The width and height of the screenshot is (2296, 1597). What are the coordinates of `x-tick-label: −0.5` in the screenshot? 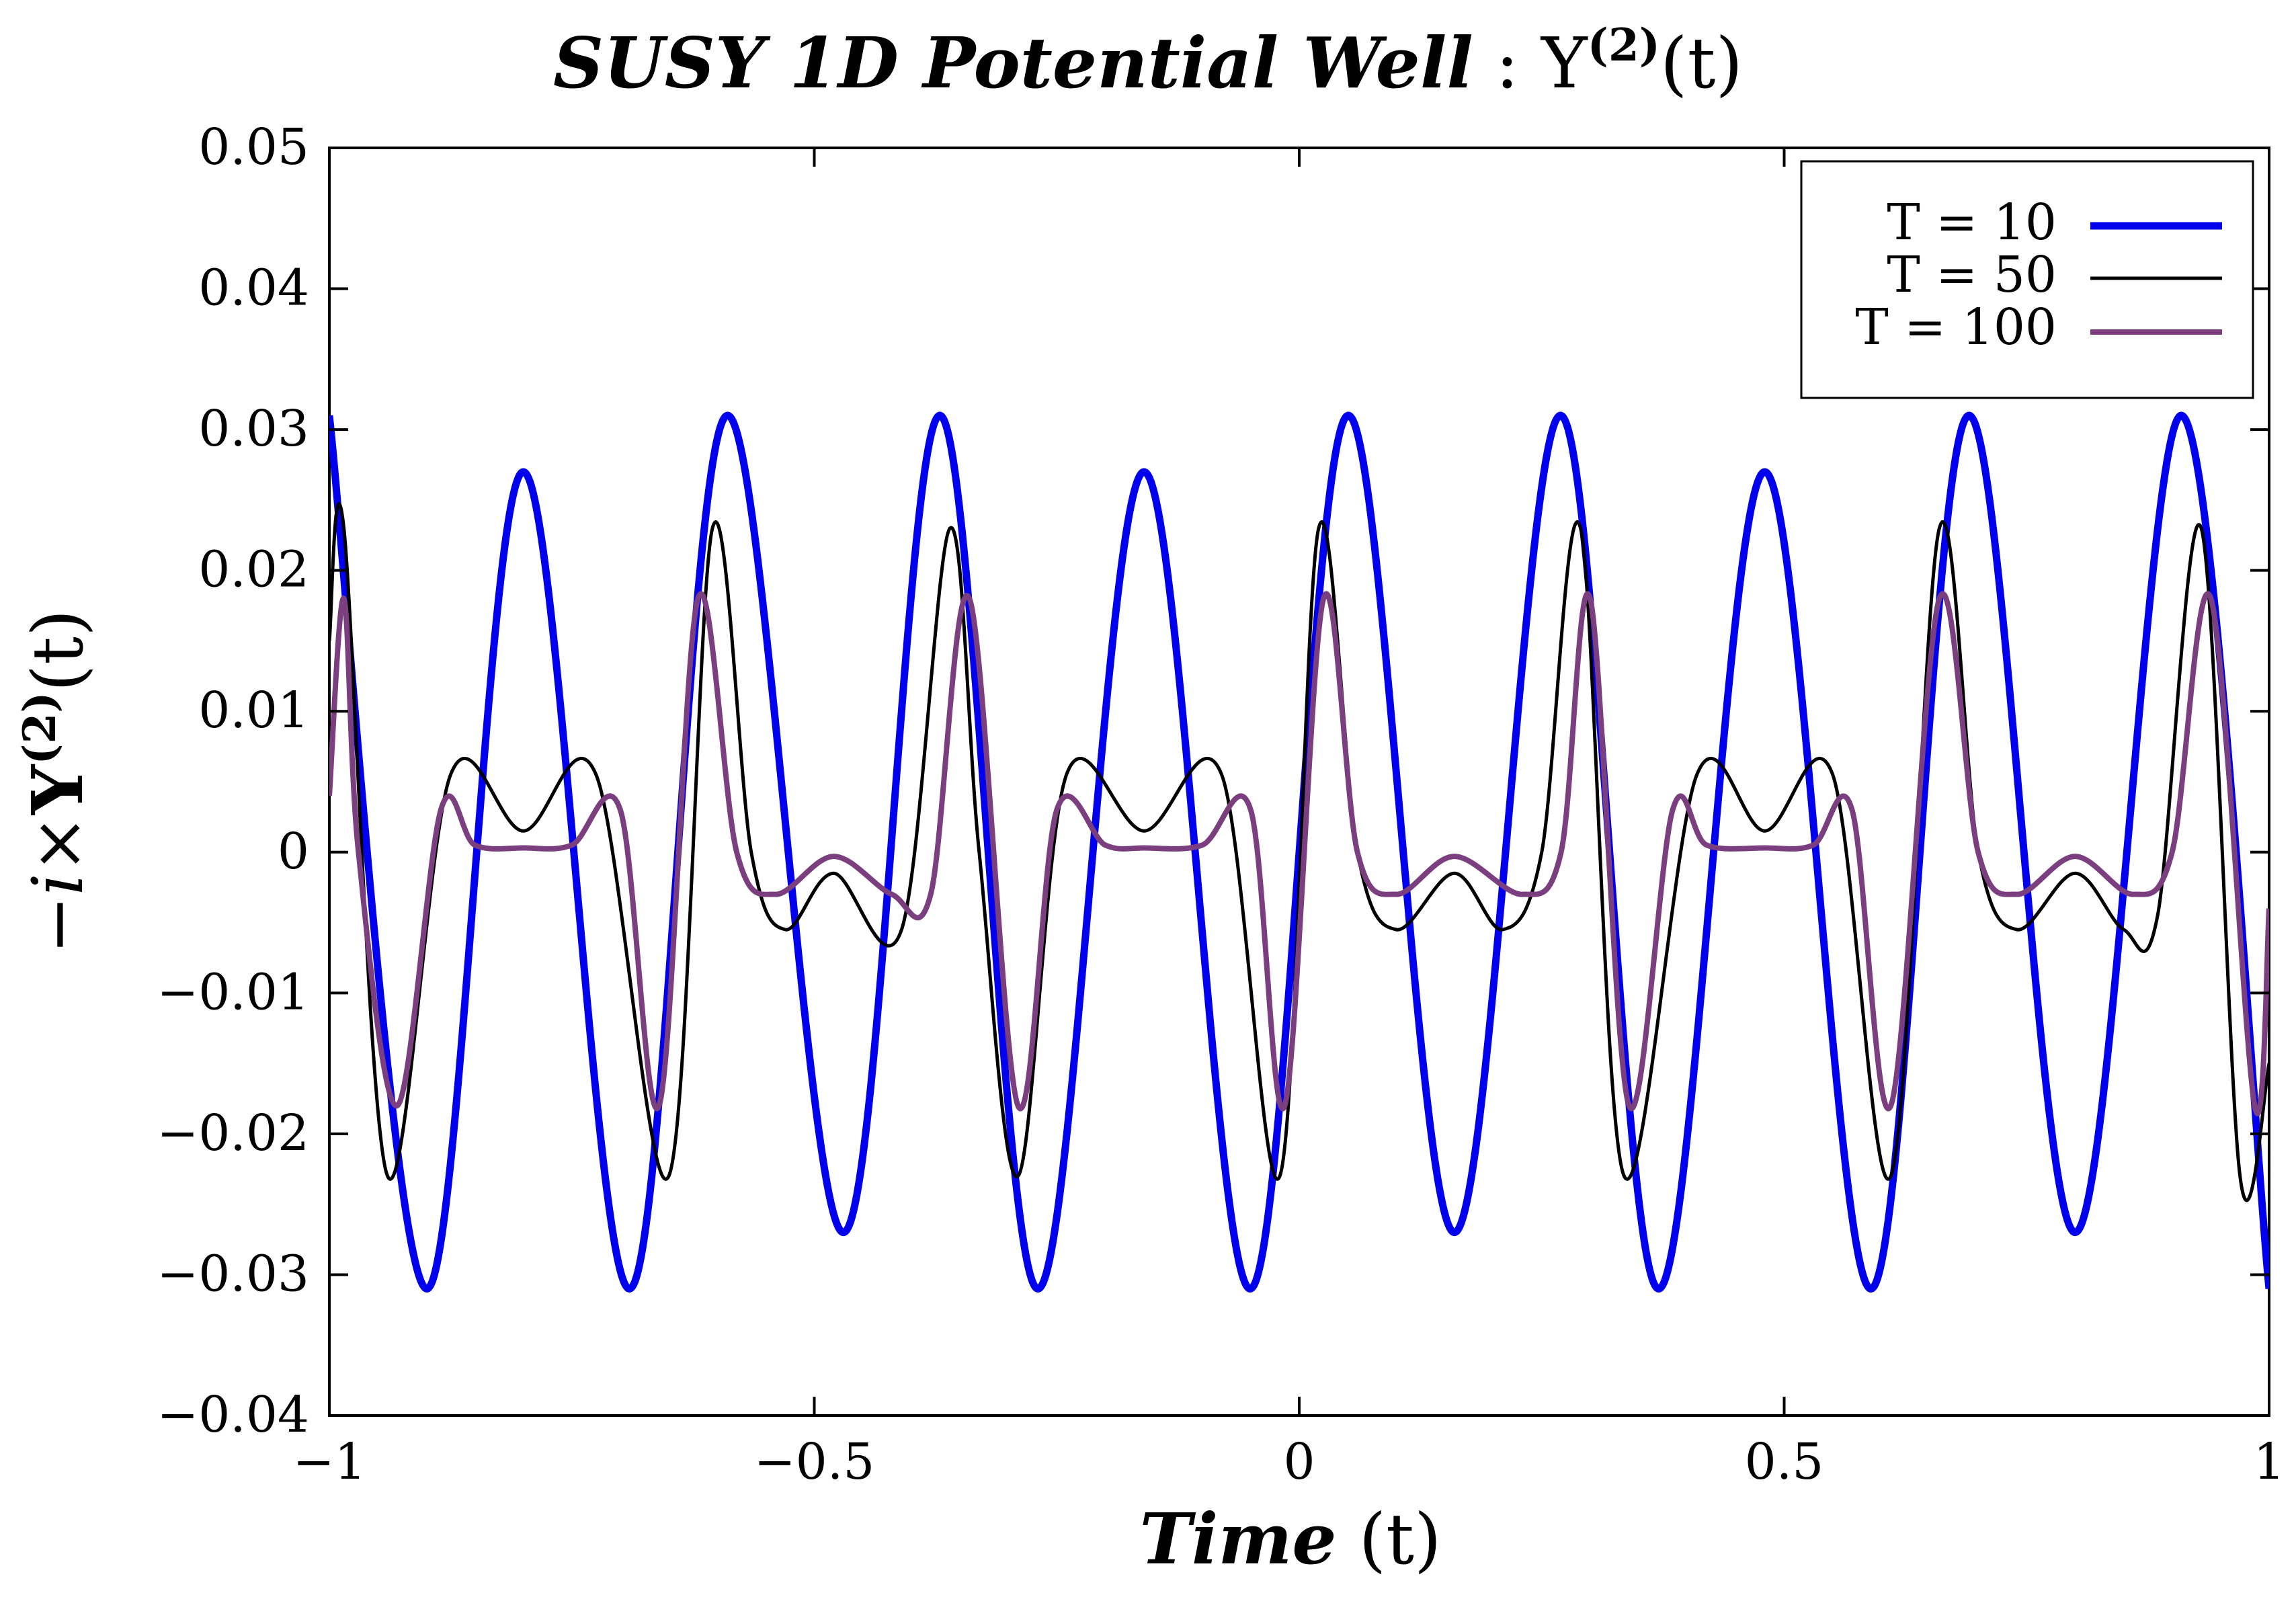 It's located at (814, 1462).